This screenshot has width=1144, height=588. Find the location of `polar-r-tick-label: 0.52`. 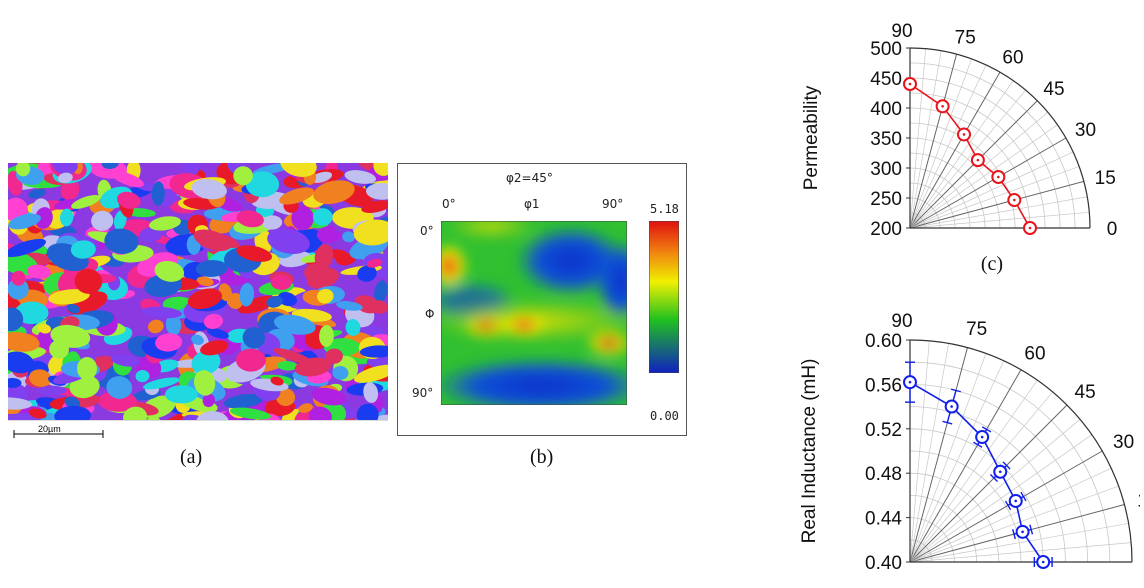

polar-r-tick-label: 0.52 is located at coordinates (883, 430).